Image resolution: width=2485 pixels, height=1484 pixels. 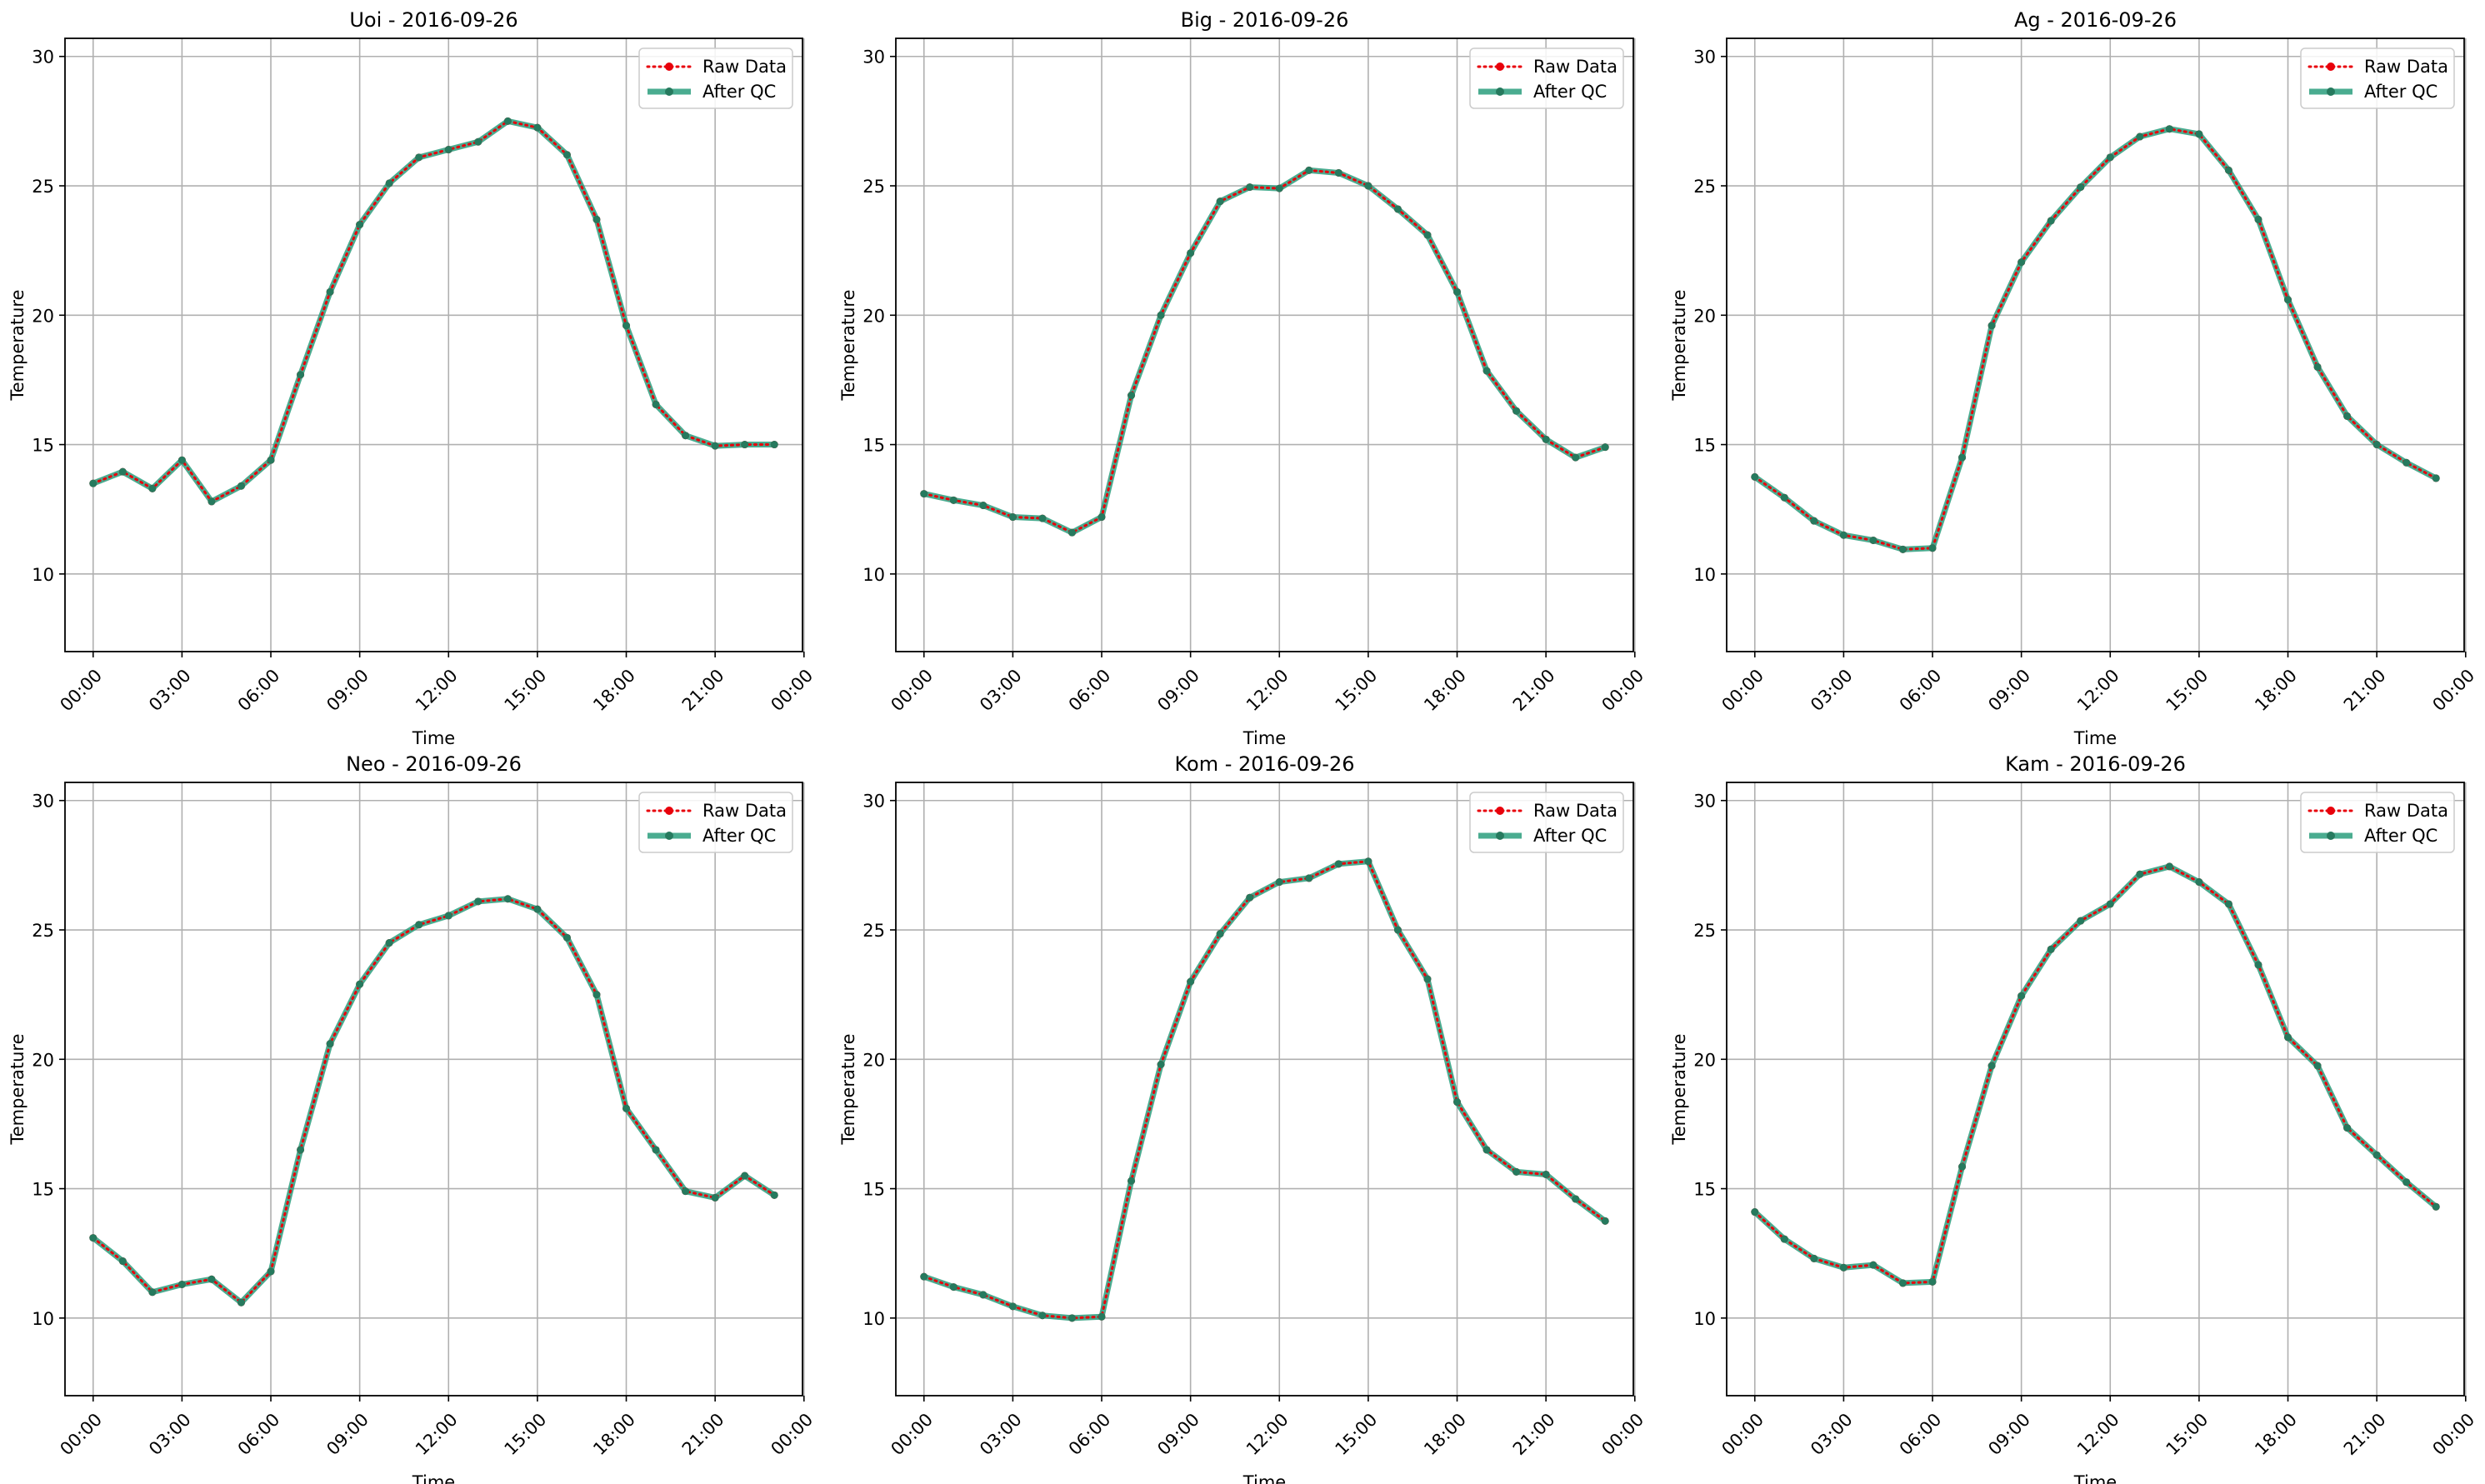 What do you see at coordinates (2187, 1434) in the screenshot?
I see `x-tick-label: 15:00` at bounding box center [2187, 1434].